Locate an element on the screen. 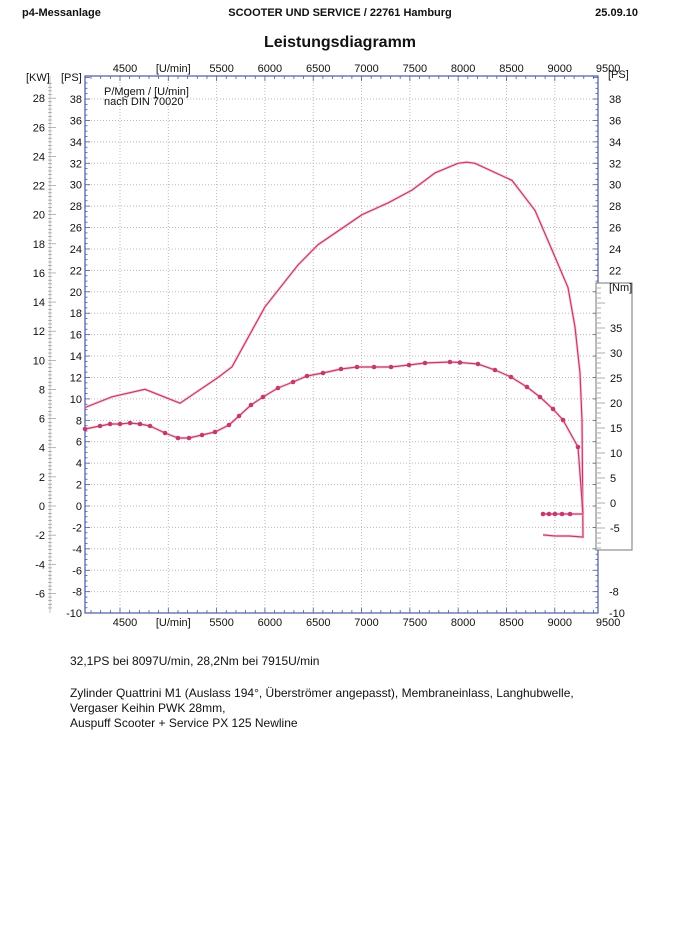 Image resolution: width=680 pixels, height=935 pixels. ps-tick-label-left: 2 is located at coordinates (79, 486).